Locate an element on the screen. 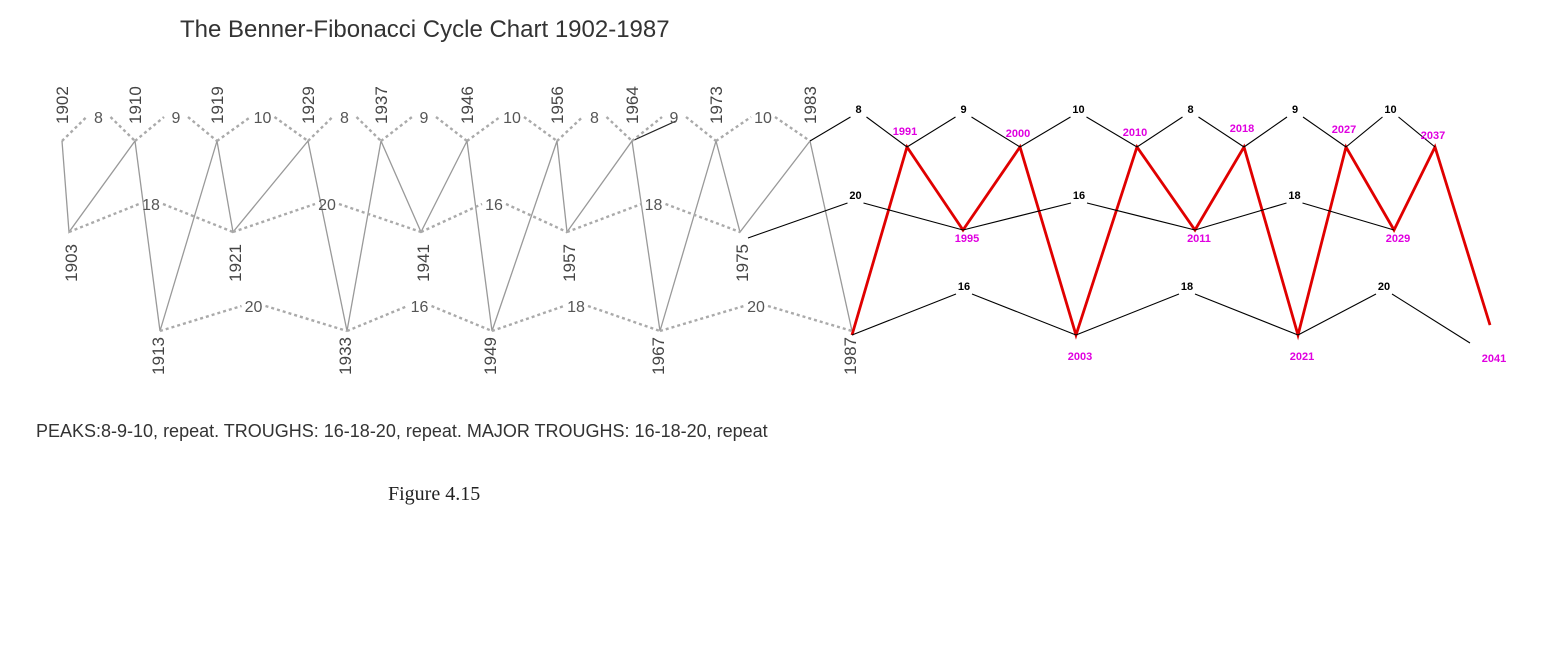  hist-peak-interval-5: 10 is located at coordinates (512, 126).